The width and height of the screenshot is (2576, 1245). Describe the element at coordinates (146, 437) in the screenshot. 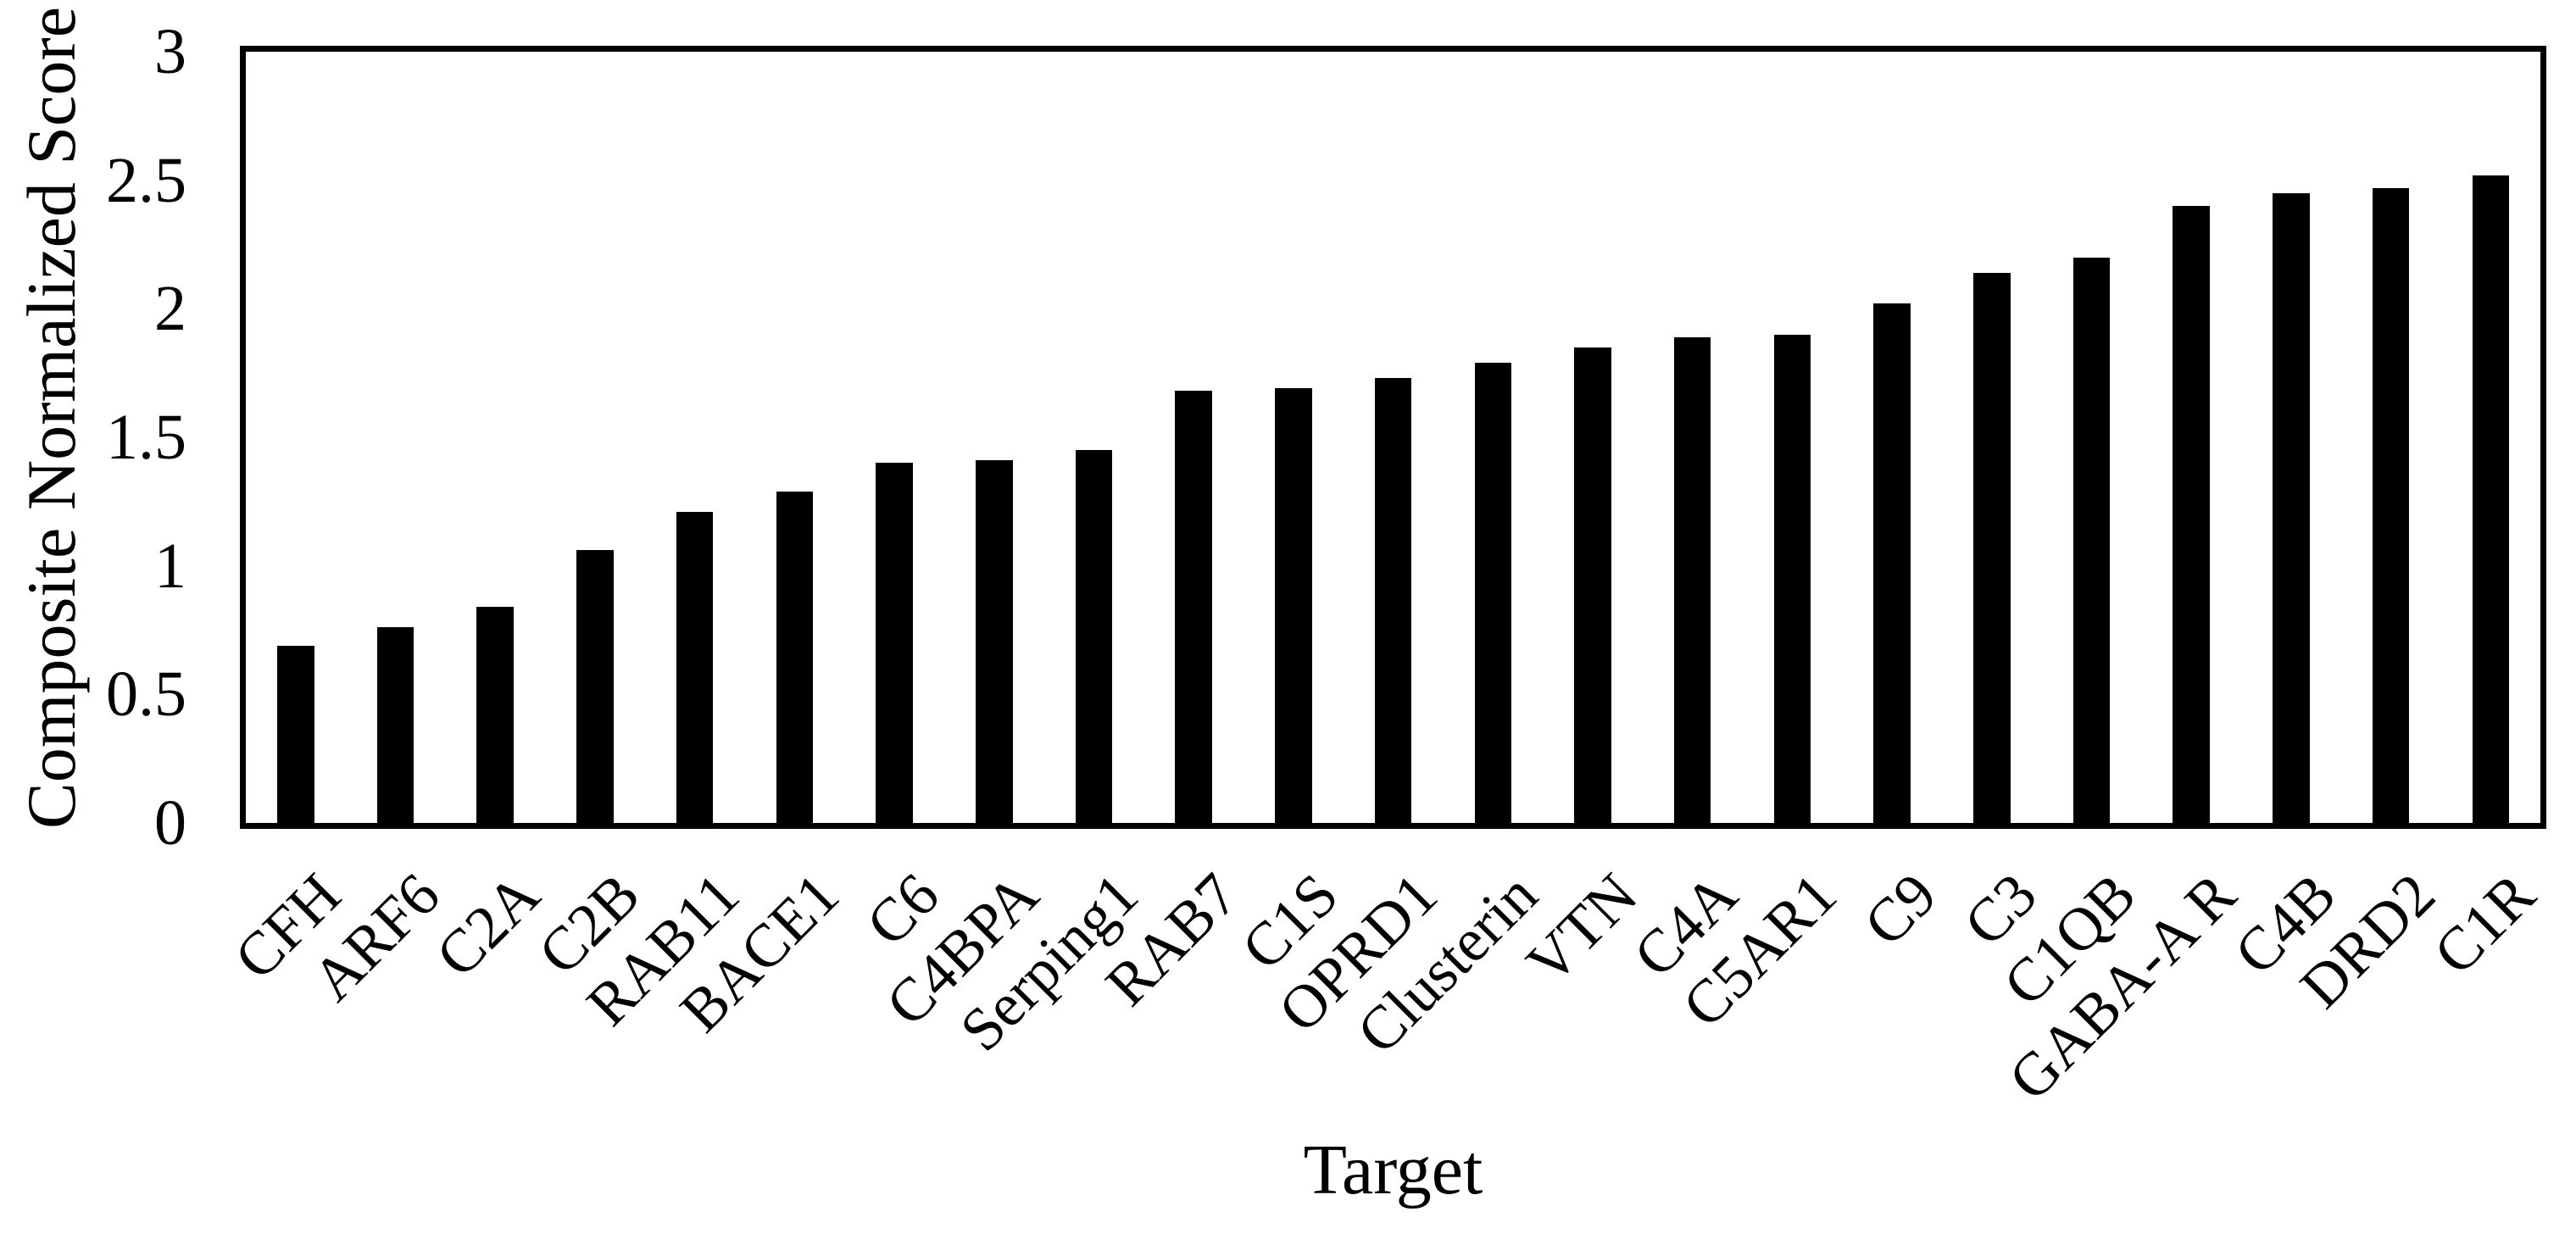

I see `y-tick-label-1.5: 1.5` at that location.